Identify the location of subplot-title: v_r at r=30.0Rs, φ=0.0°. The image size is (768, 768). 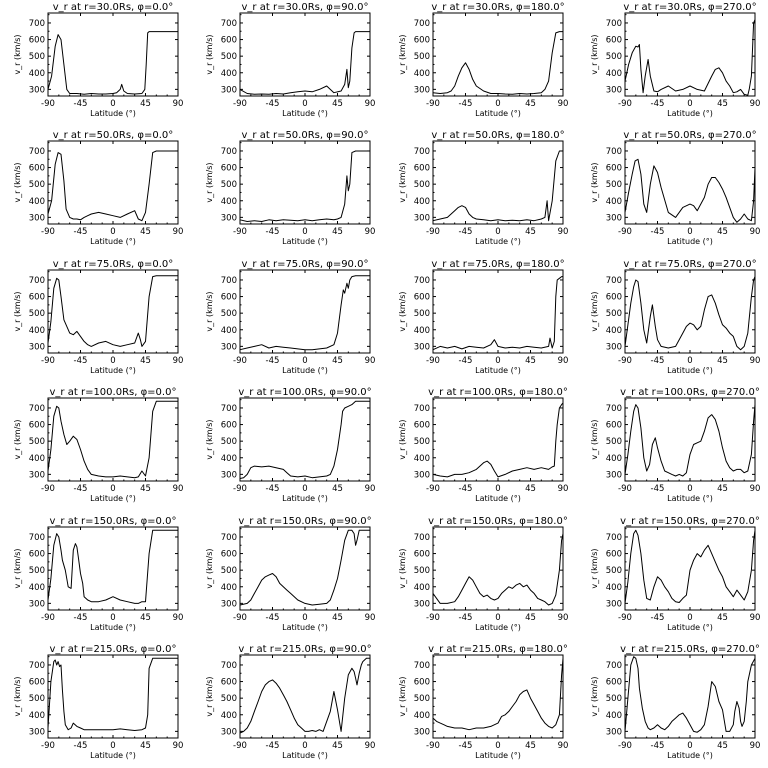
(113, 7).